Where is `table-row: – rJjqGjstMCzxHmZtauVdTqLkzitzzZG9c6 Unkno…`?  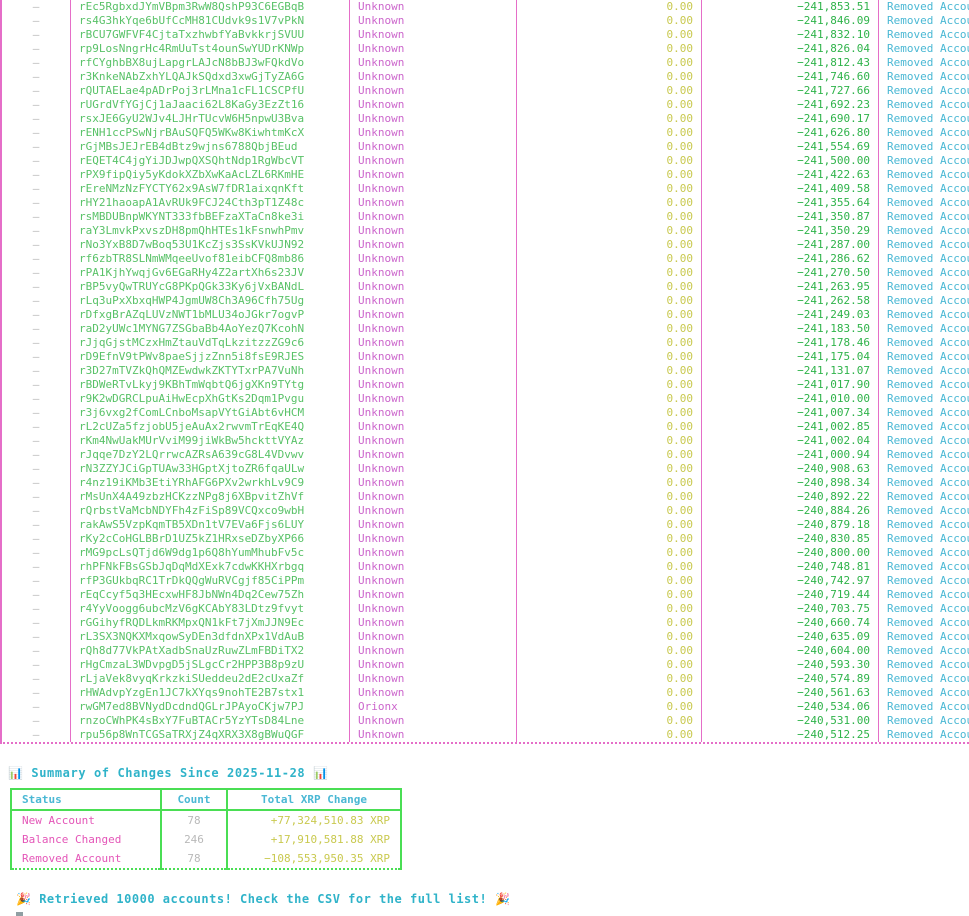
table-row: – rJjqGjstMCzxHmZtauVdTqLkzitzzZG9c6 Unkno… is located at coordinates (484, 343).